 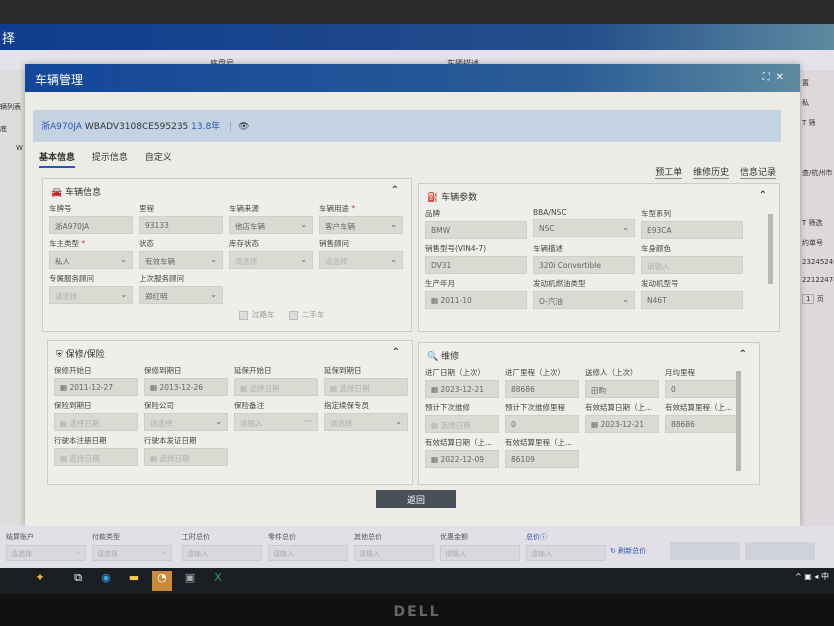 What do you see at coordinates (417, 612) in the screenshot?
I see `dell-logo-text: DELL` at bounding box center [417, 612].